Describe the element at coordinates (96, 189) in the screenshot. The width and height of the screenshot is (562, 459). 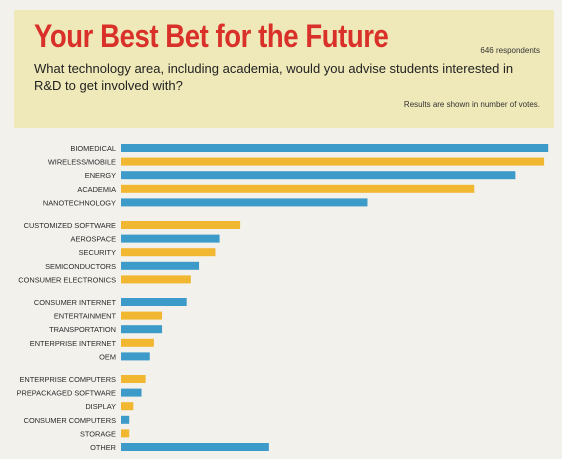
I see `bar-label: ACADEMIA` at that location.